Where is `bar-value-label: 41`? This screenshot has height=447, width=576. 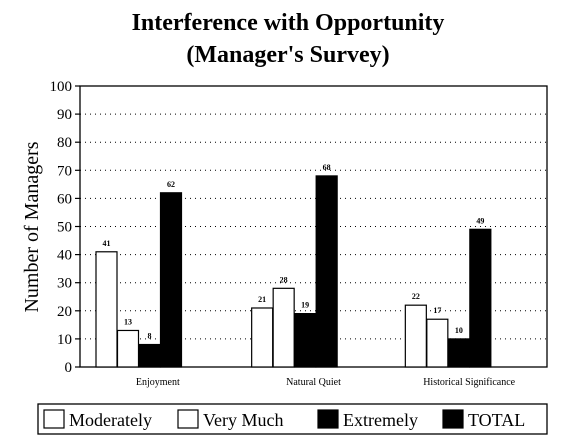
bar-value-label: 41 is located at coordinates (107, 243).